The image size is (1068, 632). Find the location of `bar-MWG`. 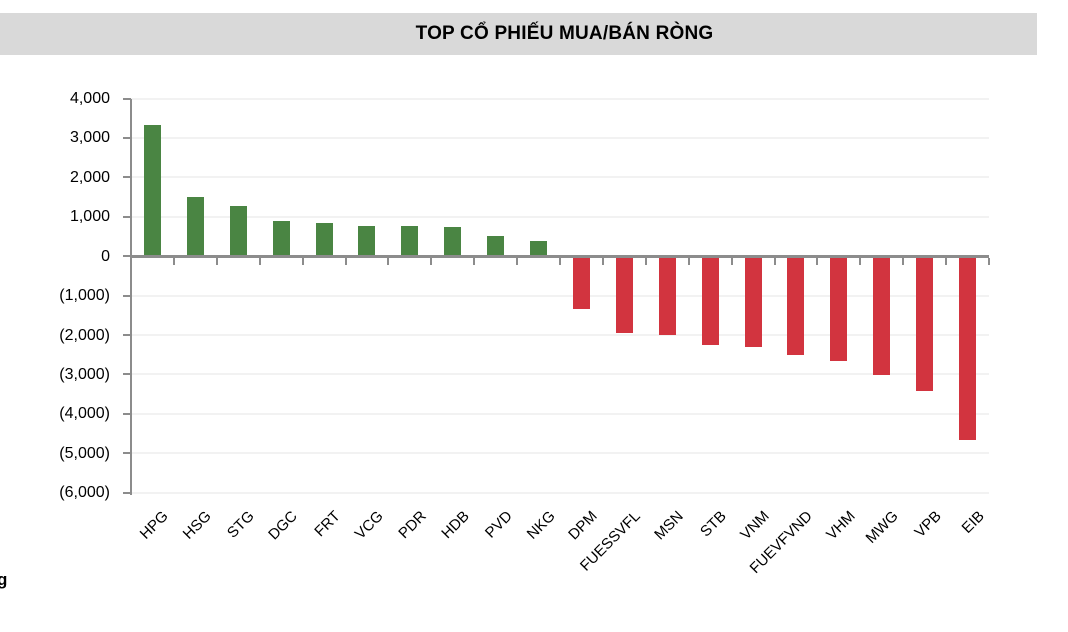

bar-MWG is located at coordinates (882, 316).